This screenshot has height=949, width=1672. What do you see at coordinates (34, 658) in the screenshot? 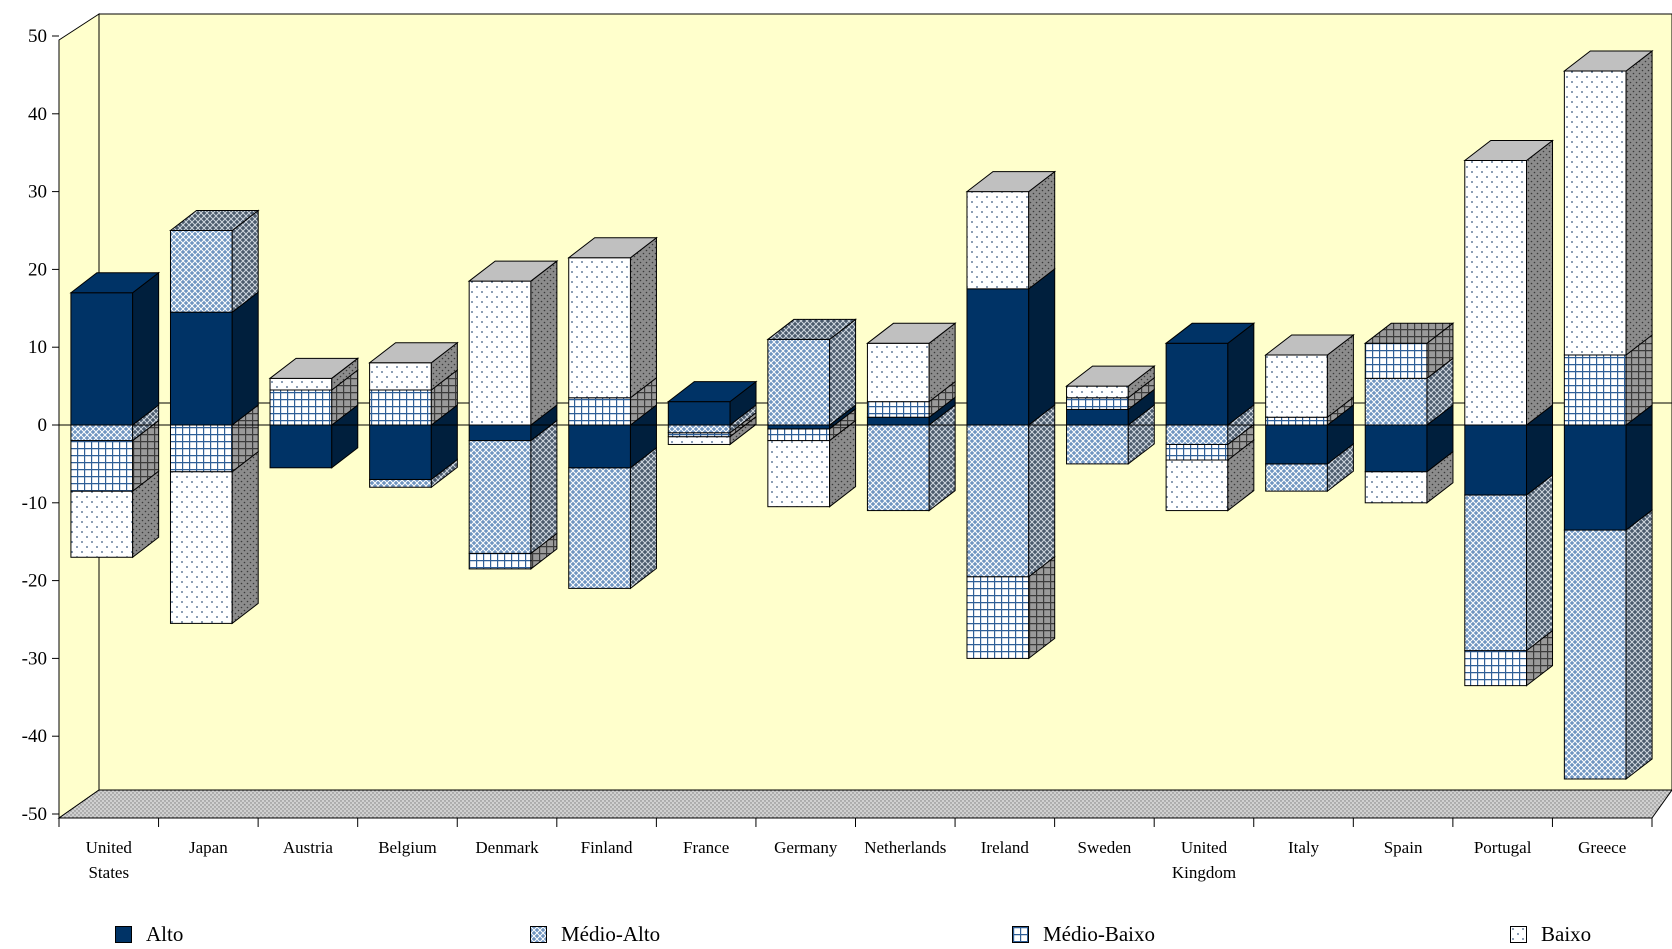
I see `y-tick-label: -30` at bounding box center [34, 658].